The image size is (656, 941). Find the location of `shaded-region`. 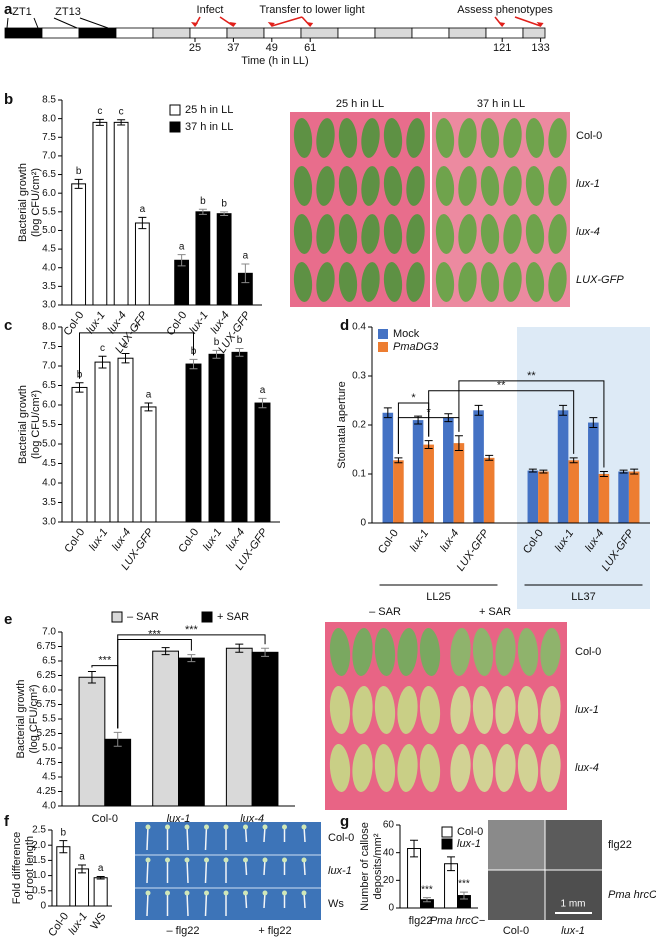

shaded-region is located at coordinates (583, 468).